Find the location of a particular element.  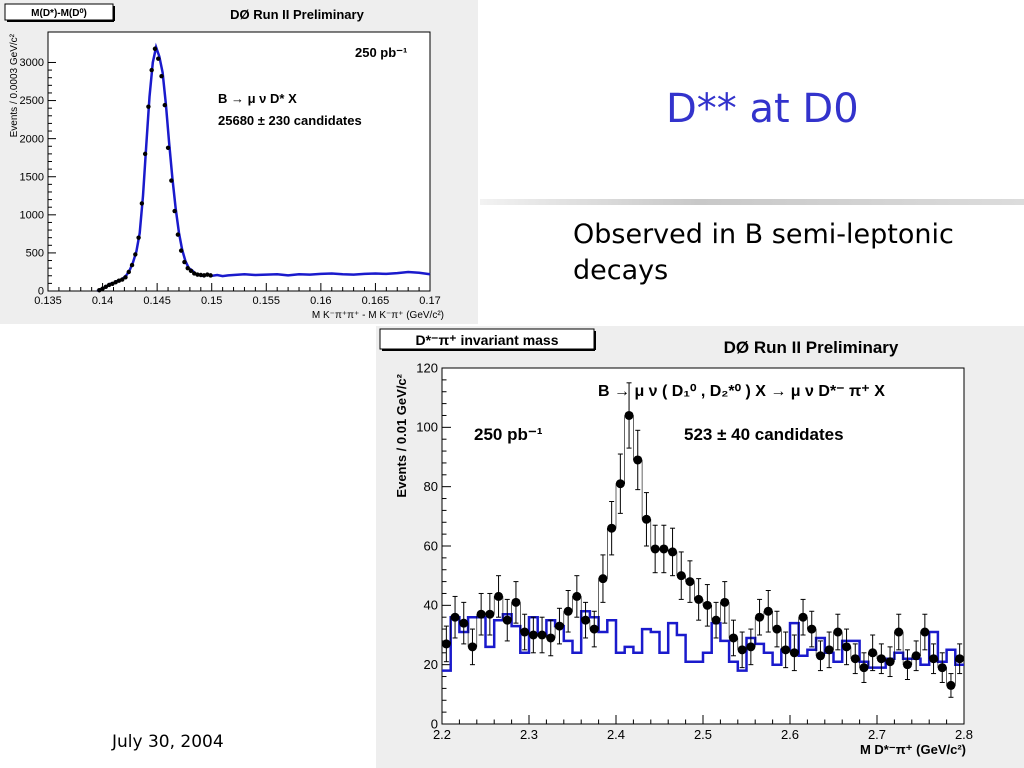

candidates-label: 523 ± 40 candidates is located at coordinates (764, 434).